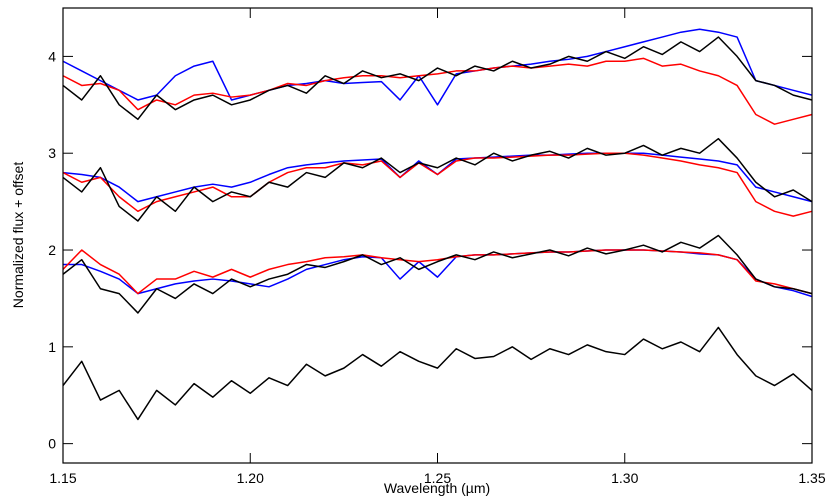 The height and width of the screenshot is (499, 830). What do you see at coordinates (437, 478) in the screenshot?
I see `x-tick-label: 1.25` at bounding box center [437, 478].